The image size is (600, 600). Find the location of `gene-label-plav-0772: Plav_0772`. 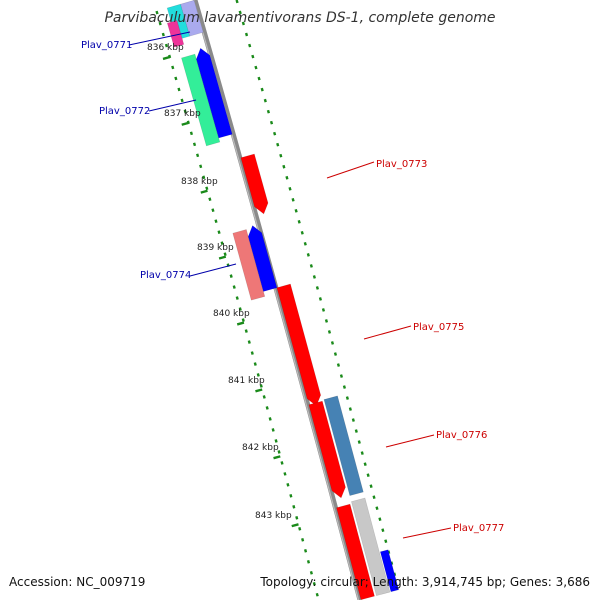

gene-label-plav-0772: Plav_0772 is located at coordinates (124, 111).